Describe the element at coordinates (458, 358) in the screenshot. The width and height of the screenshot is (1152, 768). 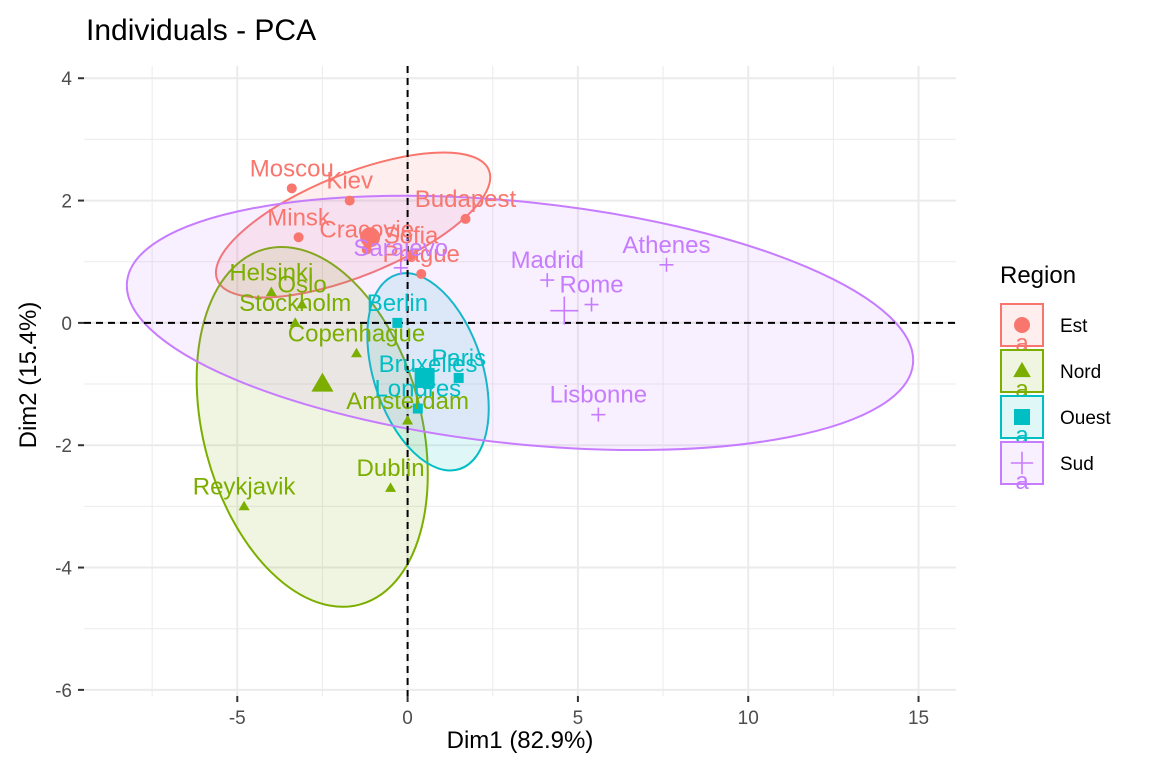
I see `point-label-paris: Paris` at that location.